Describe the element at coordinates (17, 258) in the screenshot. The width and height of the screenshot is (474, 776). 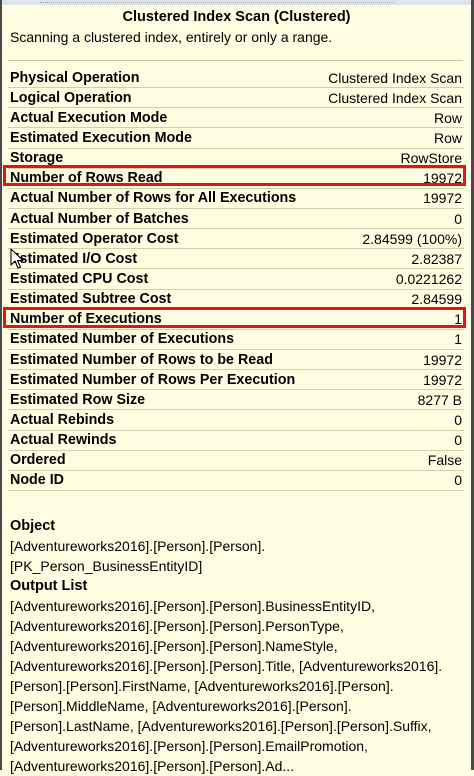
I see `mouse-pointer-icon` at that location.